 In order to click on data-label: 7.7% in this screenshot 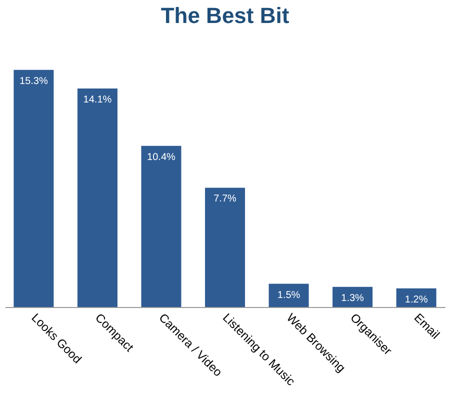, I will do `click(225, 199)`.